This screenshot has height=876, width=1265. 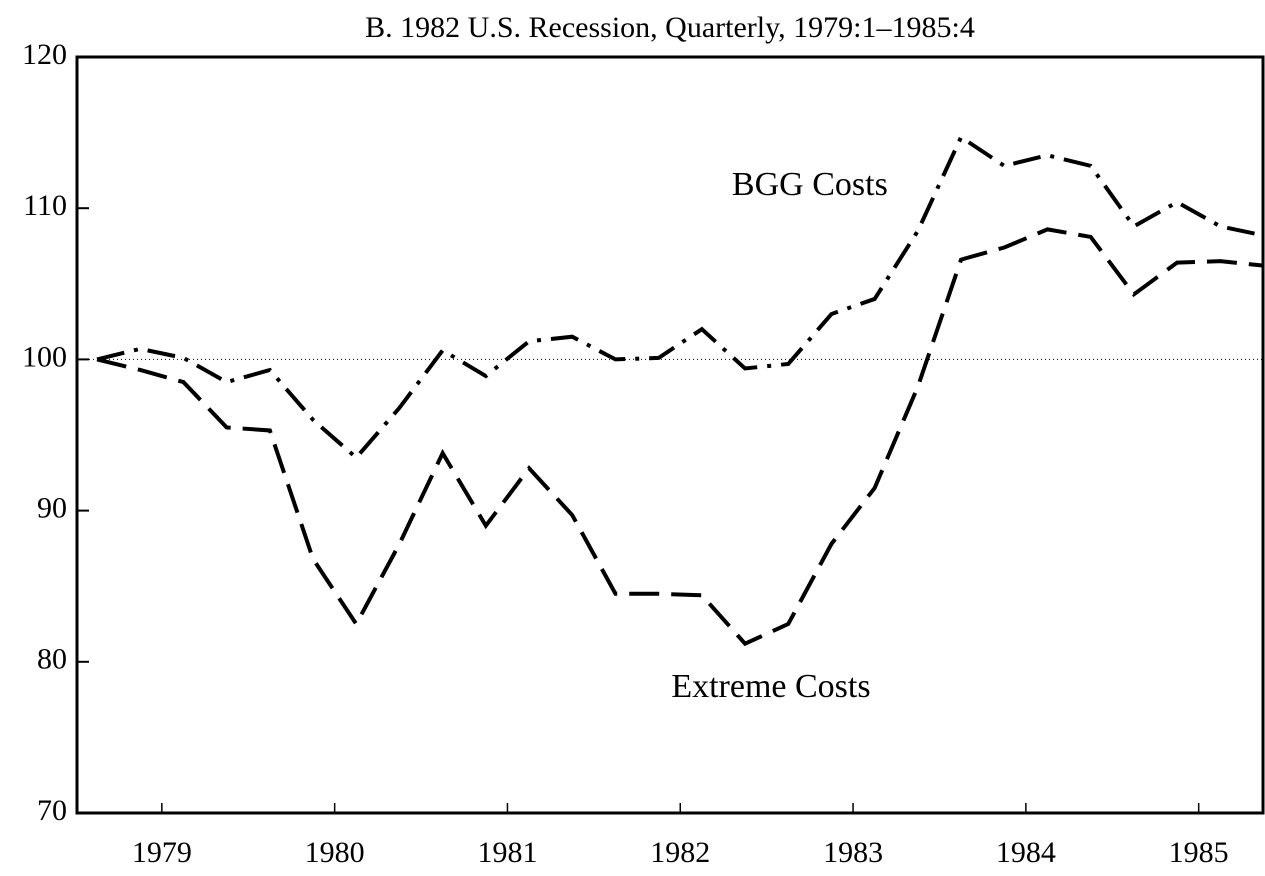 What do you see at coordinates (52, 507) in the screenshot?
I see `y-tick-label: 90` at bounding box center [52, 507].